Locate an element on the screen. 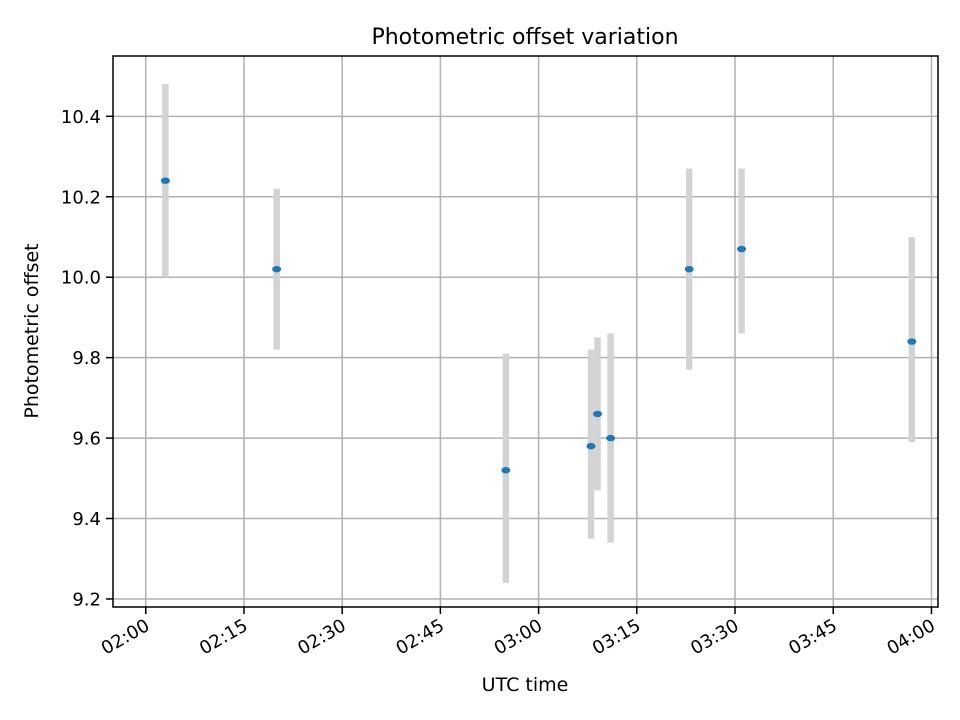 Image resolution: width=960 pixels, height=720 pixels. y-axis-label: Photometric offset is located at coordinates (32, 330).